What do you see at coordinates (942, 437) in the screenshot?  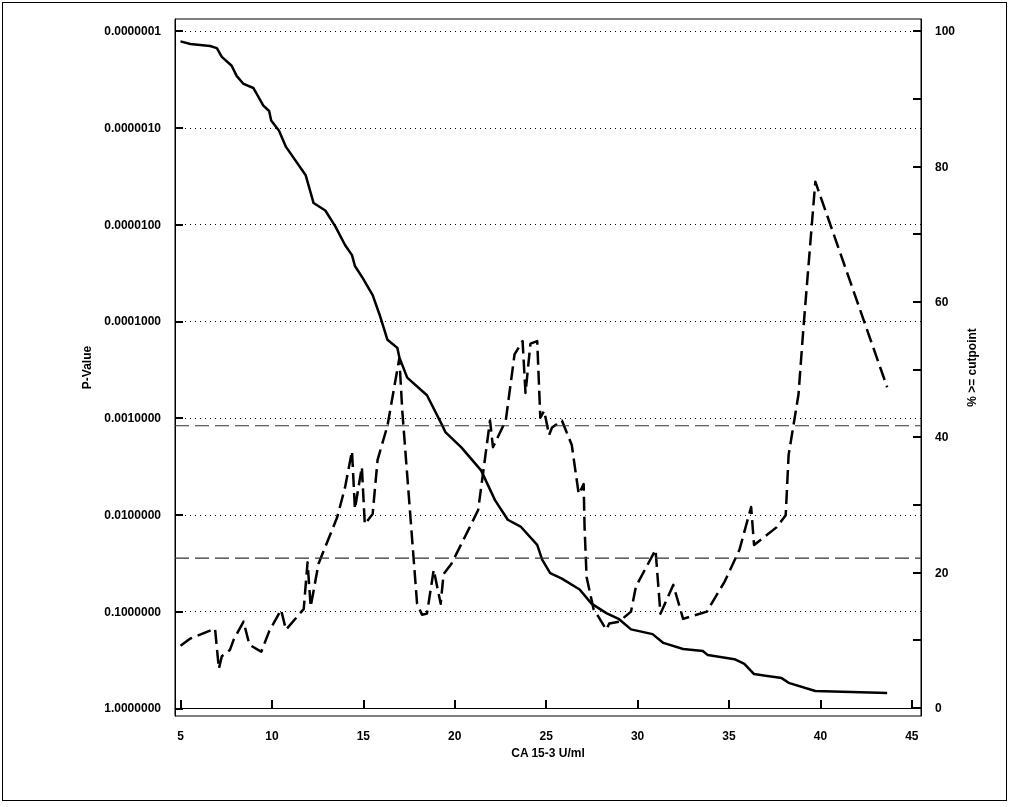 I see `y2-tick-label: 40` at bounding box center [942, 437].